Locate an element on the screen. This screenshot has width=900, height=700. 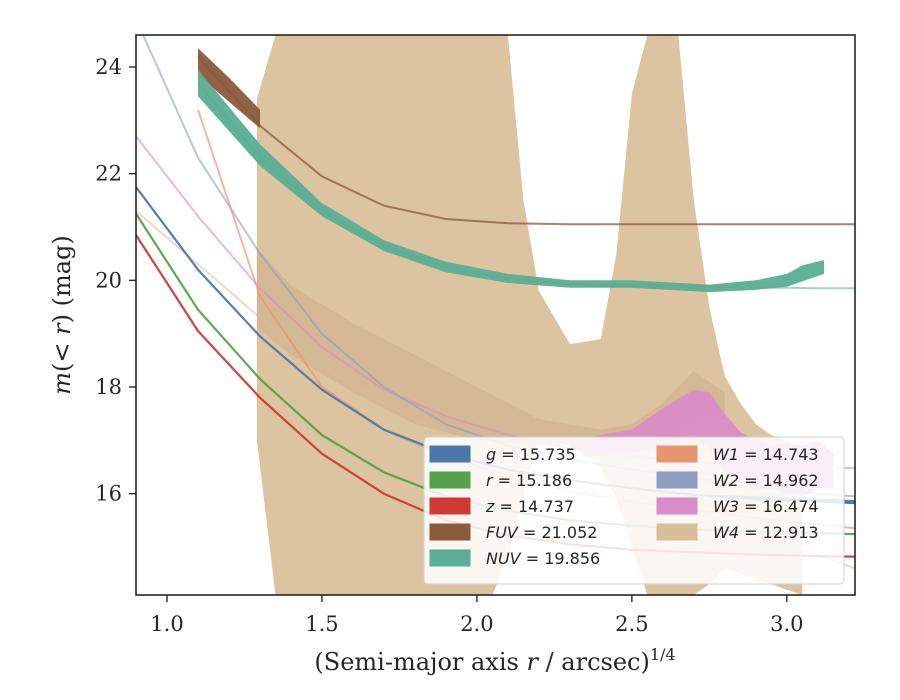
legend-label-r: r = 15.186 is located at coordinates (529, 480).